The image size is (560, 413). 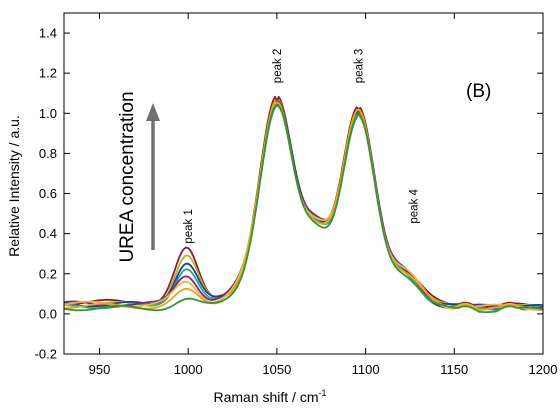 I want to click on y-tick-label: 1.2, so click(x=48, y=73).